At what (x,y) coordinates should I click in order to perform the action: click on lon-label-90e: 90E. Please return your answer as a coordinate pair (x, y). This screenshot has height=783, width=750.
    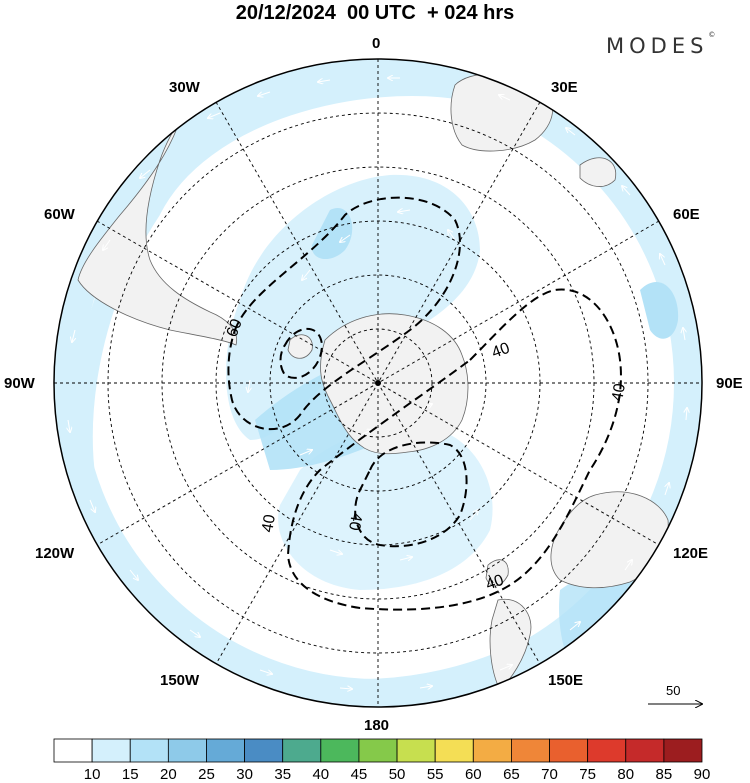
    Looking at the image, I should click on (729, 383).